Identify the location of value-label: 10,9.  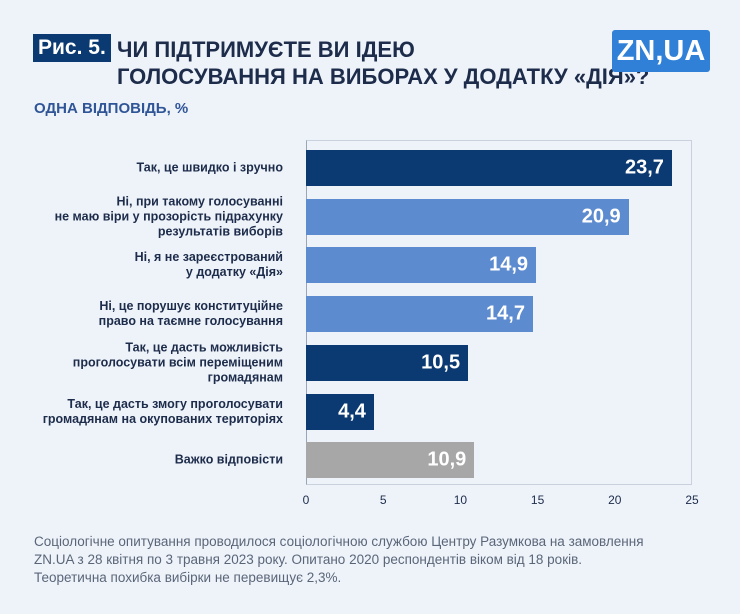
(447, 459).